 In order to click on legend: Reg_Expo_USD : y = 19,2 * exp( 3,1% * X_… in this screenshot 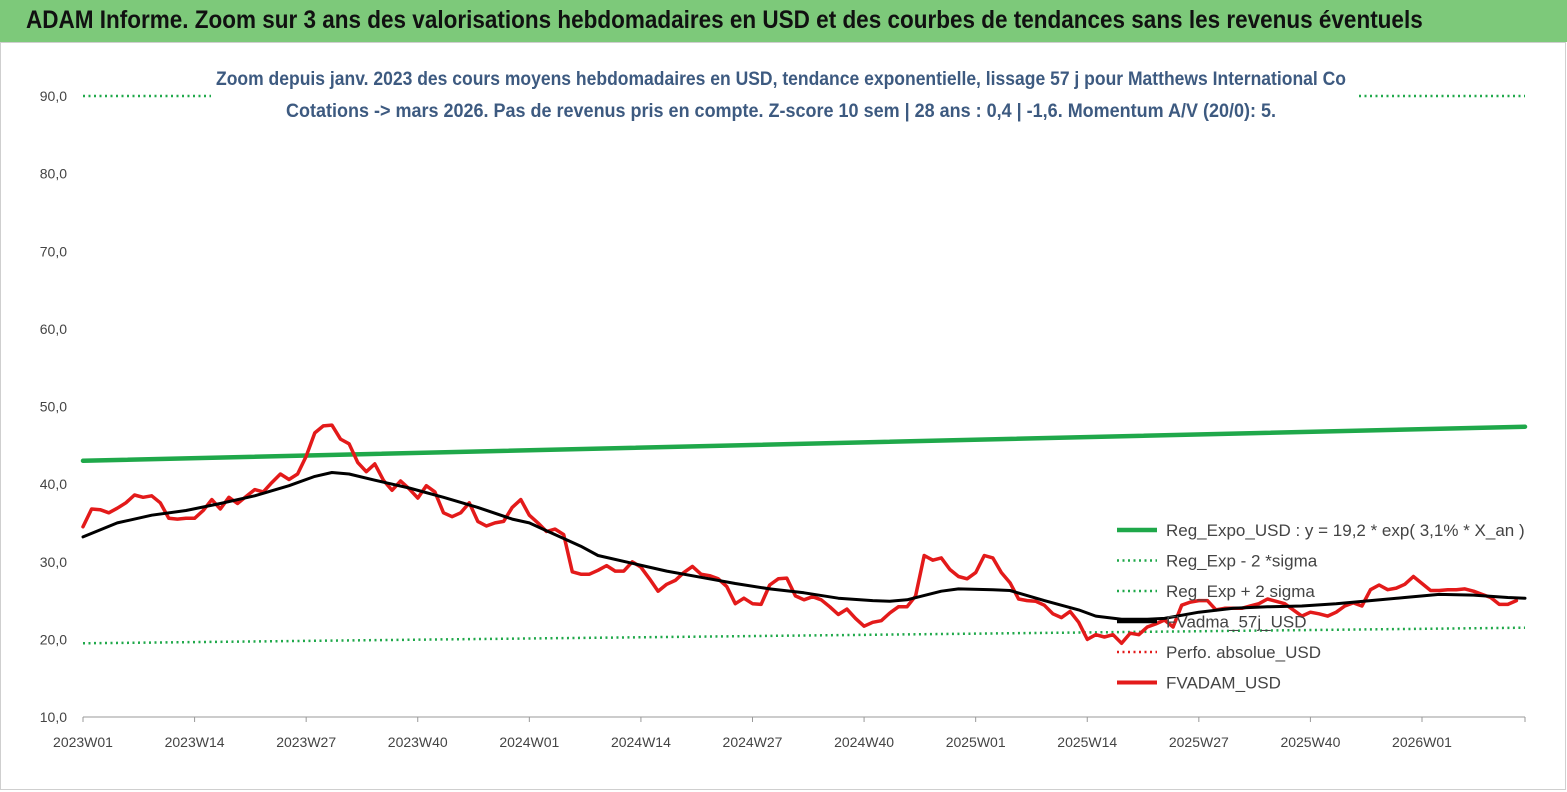, I will do `click(1321, 607)`.